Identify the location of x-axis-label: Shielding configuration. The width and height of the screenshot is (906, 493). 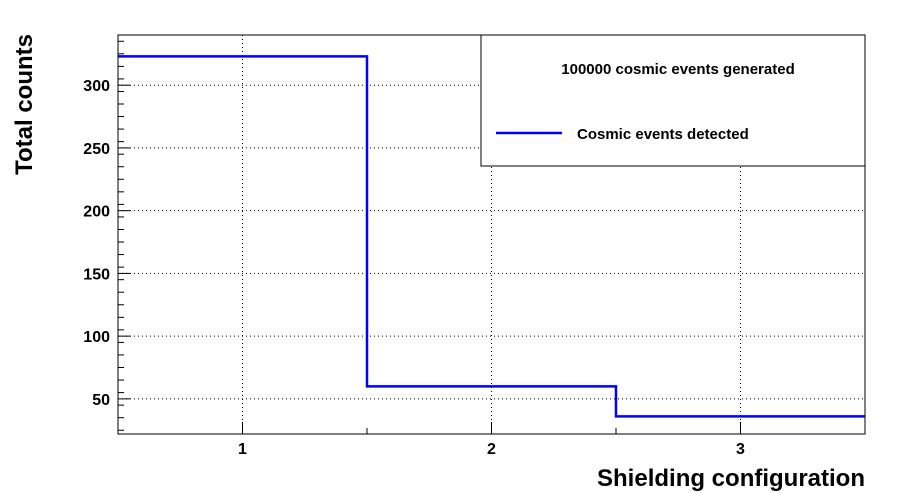
(731, 478).